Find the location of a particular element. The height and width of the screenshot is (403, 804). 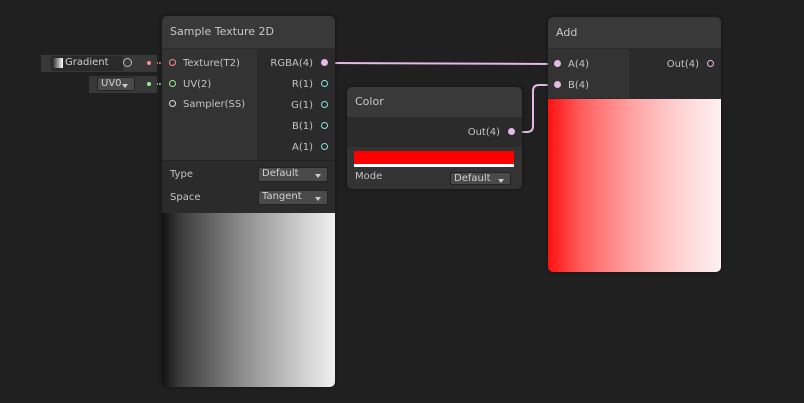

node-title: Add is located at coordinates (634, 32).